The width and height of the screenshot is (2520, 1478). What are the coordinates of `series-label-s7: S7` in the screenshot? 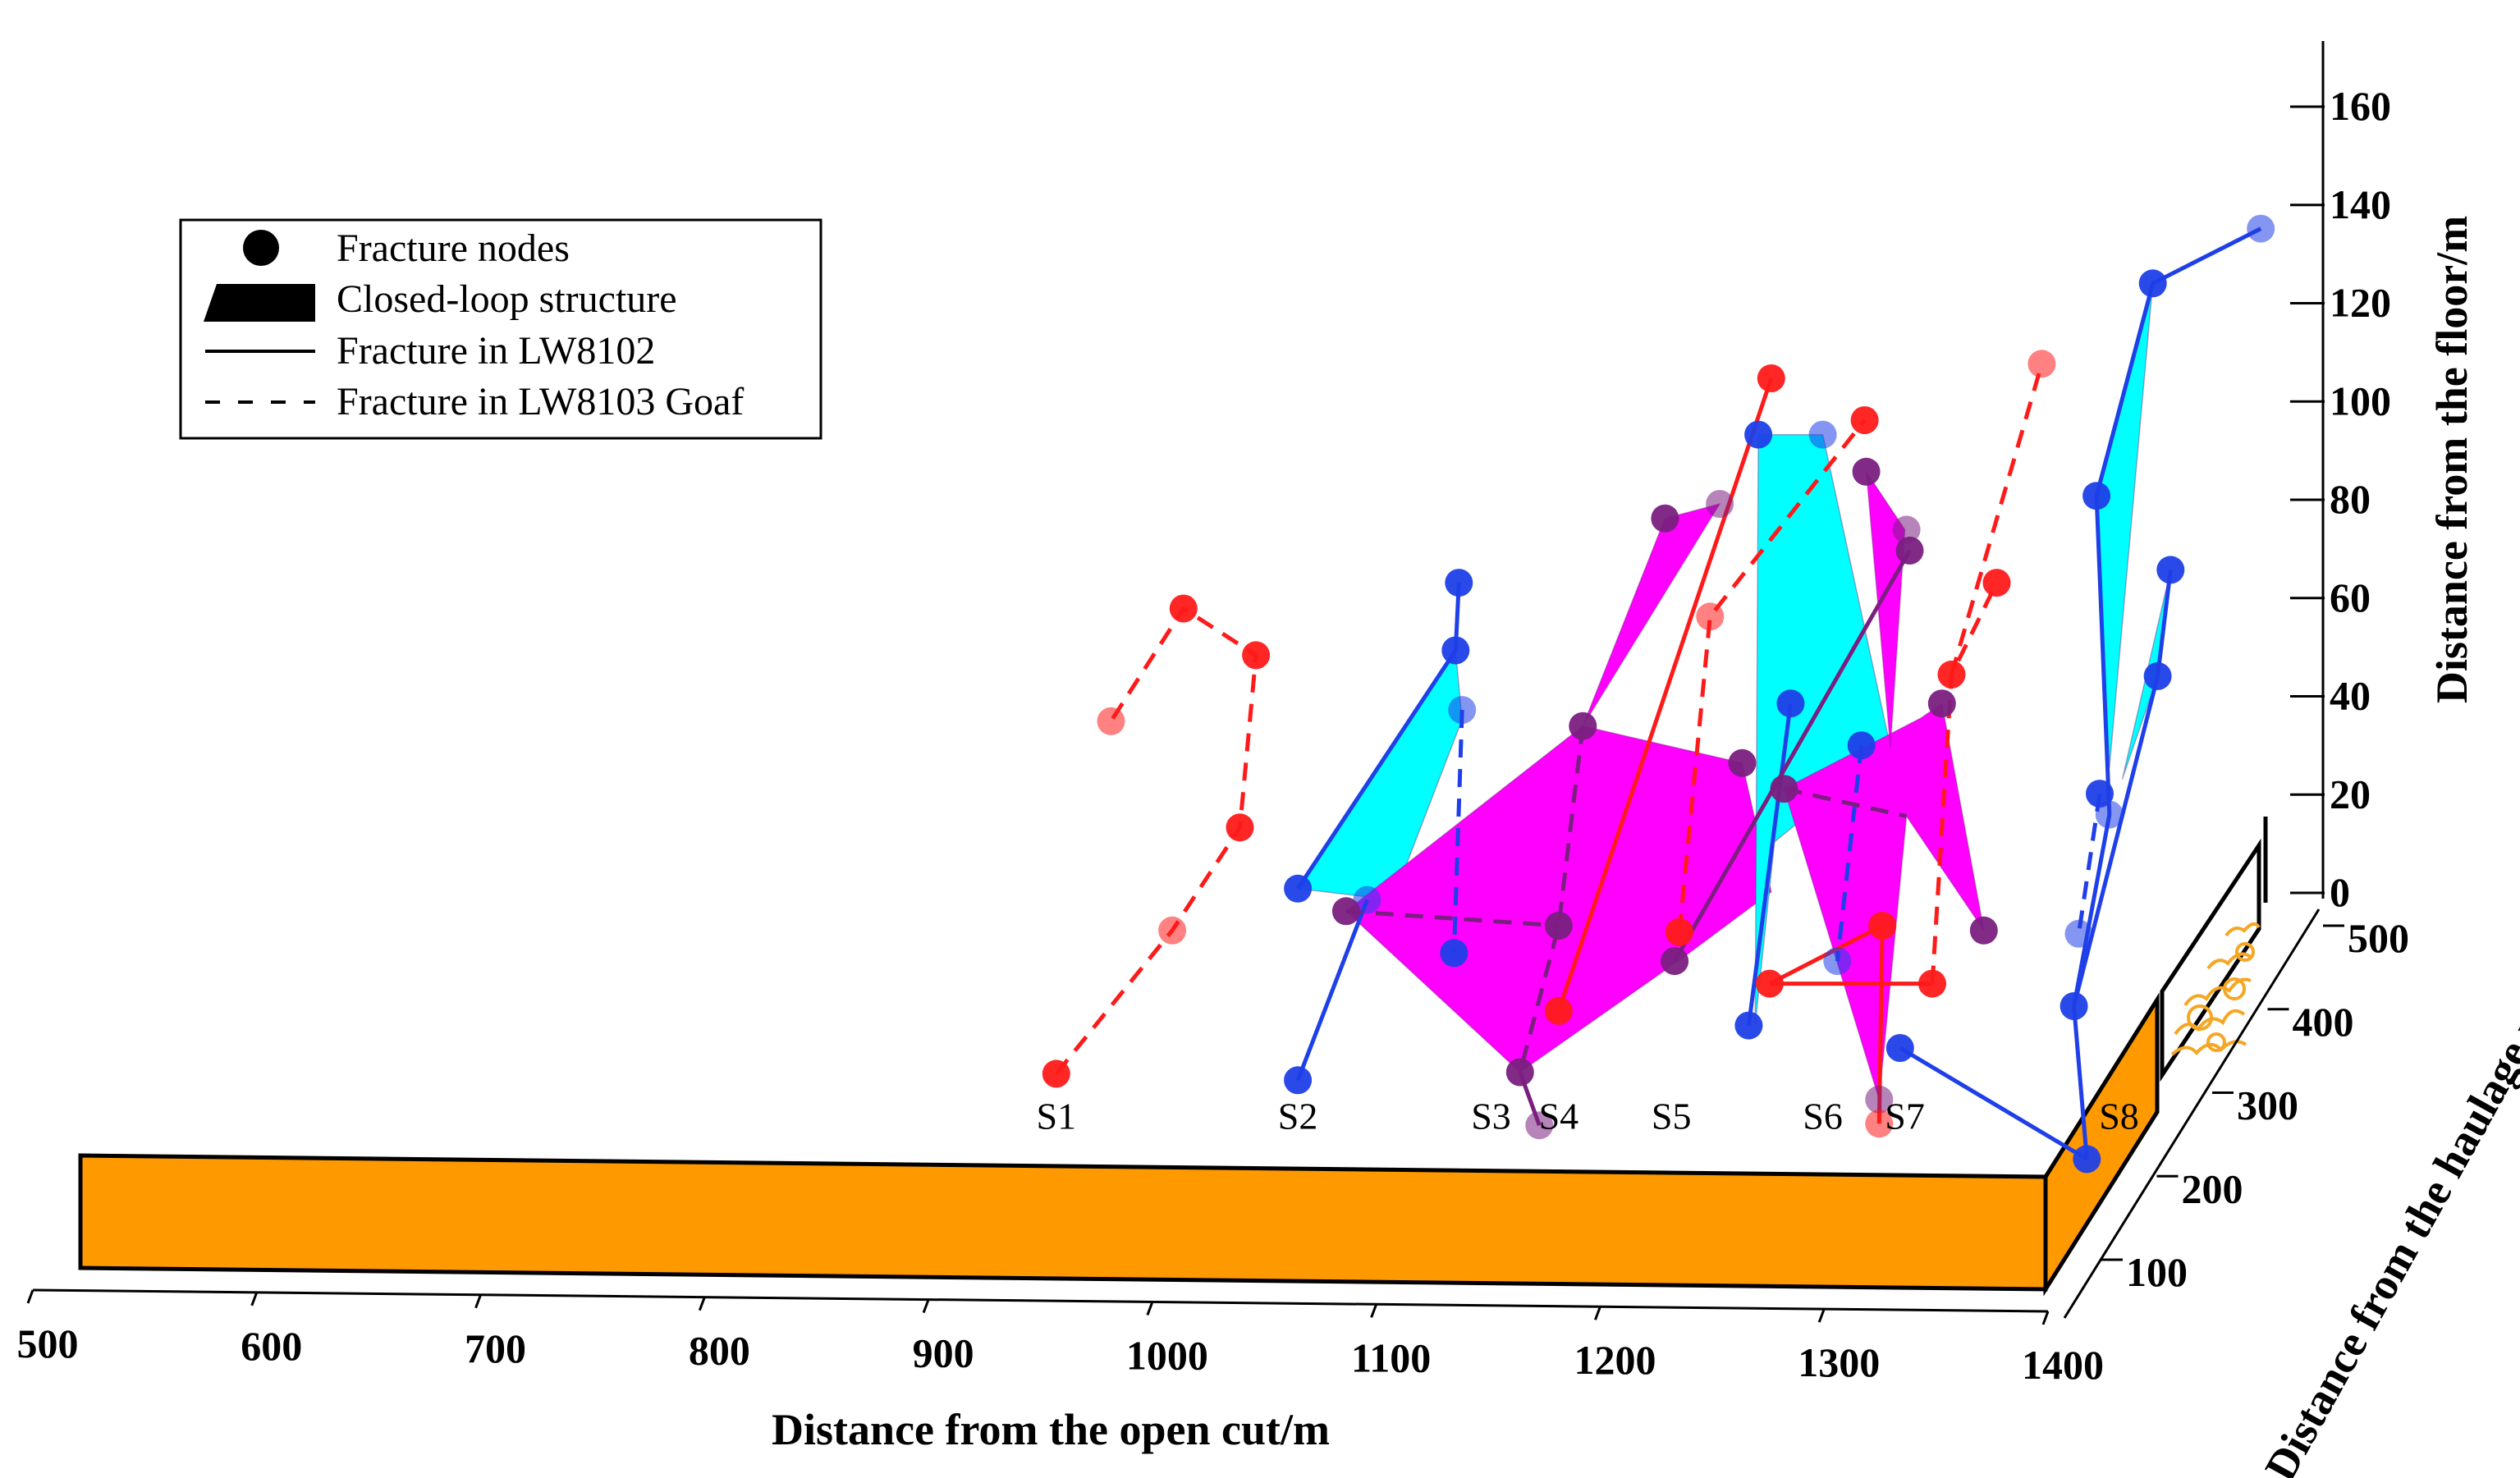 It's located at (1905, 1116).